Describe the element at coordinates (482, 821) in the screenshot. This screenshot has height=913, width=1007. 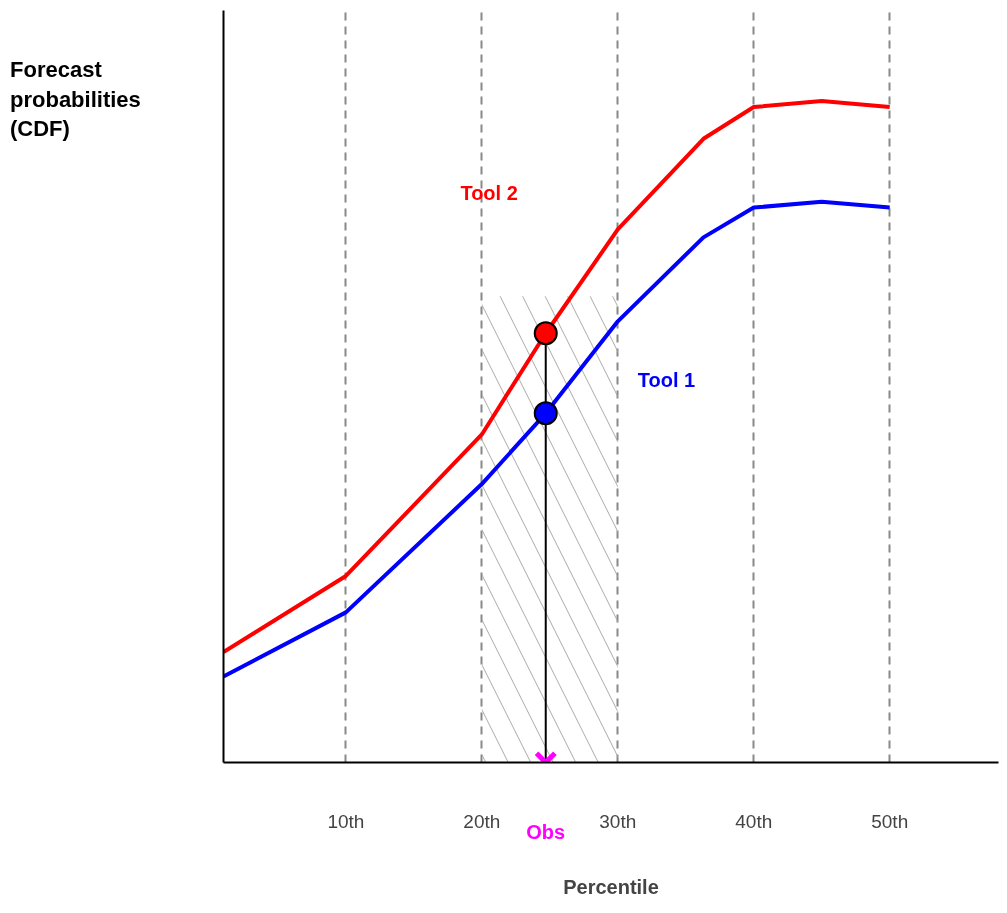
I see `x-tick-label: 20th` at that location.